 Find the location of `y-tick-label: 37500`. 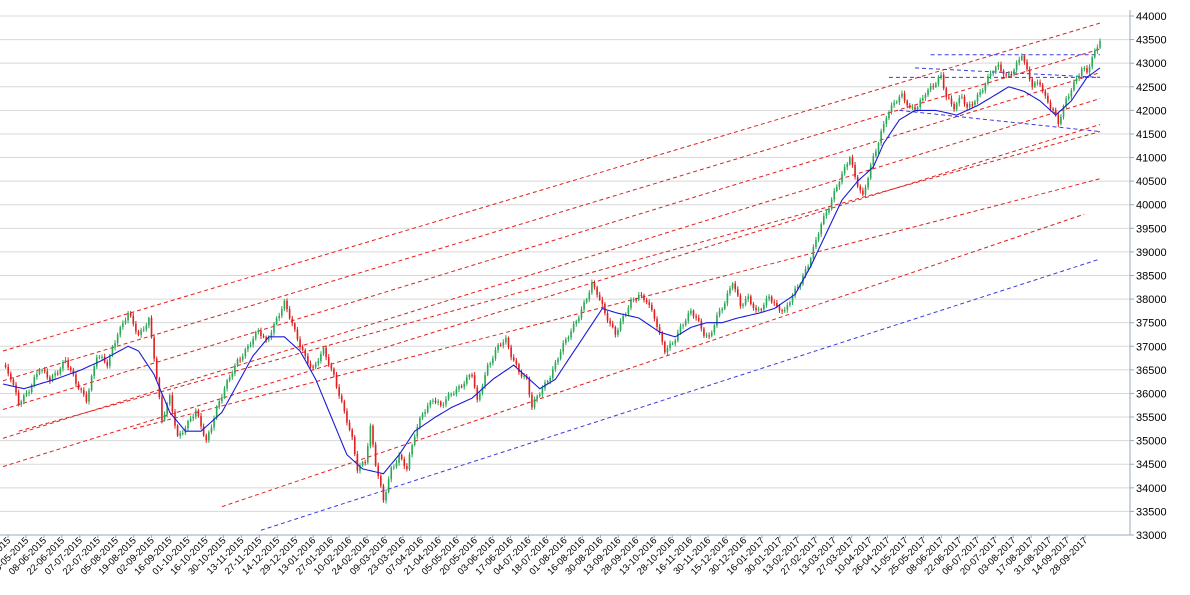

y-tick-label: 37500 is located at coordinates (1151, 324).